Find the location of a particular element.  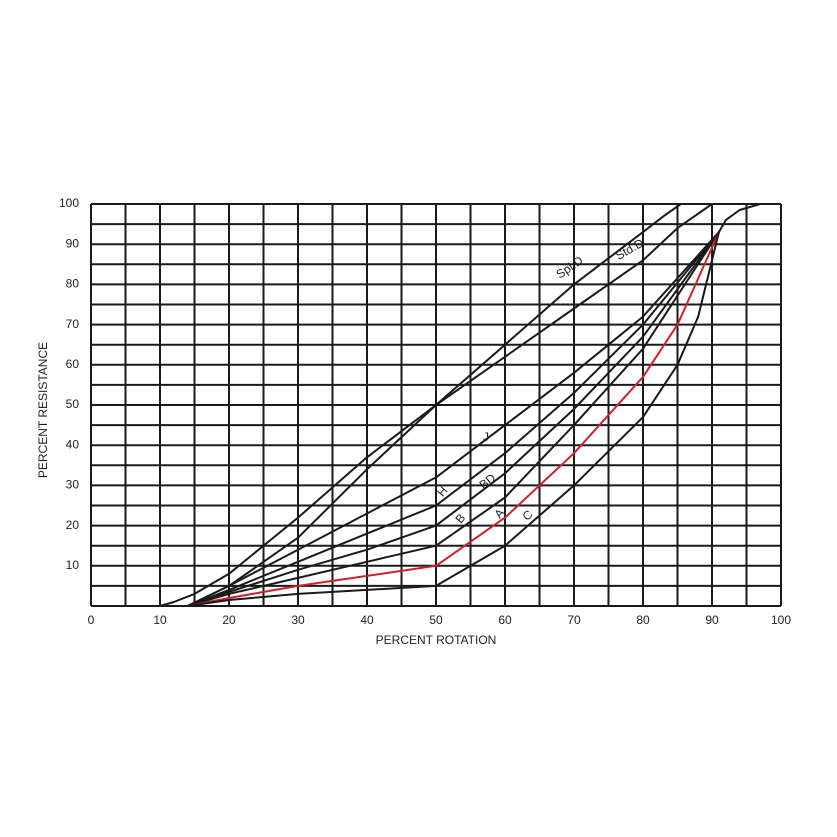

x-tick-label: 100 is located at coordinates (781, 620).